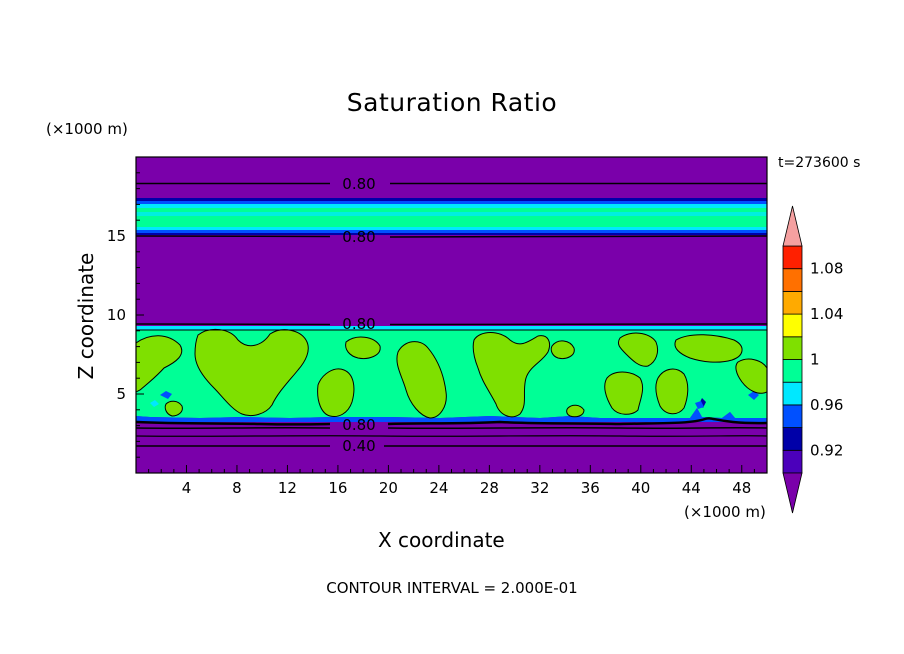 The width and height of the screenshot is (904, 654). I want to click on y-axis-unit: (×1000 m), so click(87, 129).